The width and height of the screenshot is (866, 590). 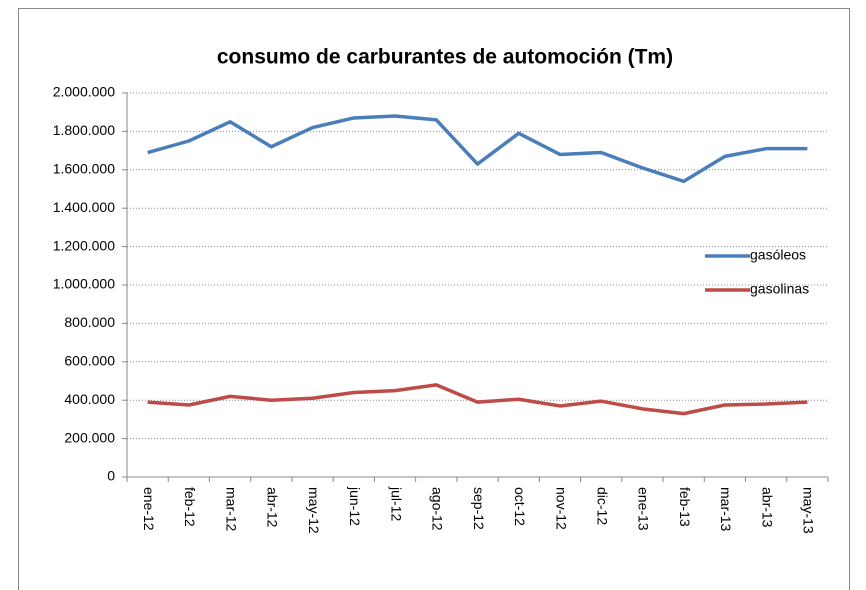 What do you see at coordinates (84, 130) in the screenshot?
I see `y-tick-label: 1.800.000` at bounding box center [84, 130].